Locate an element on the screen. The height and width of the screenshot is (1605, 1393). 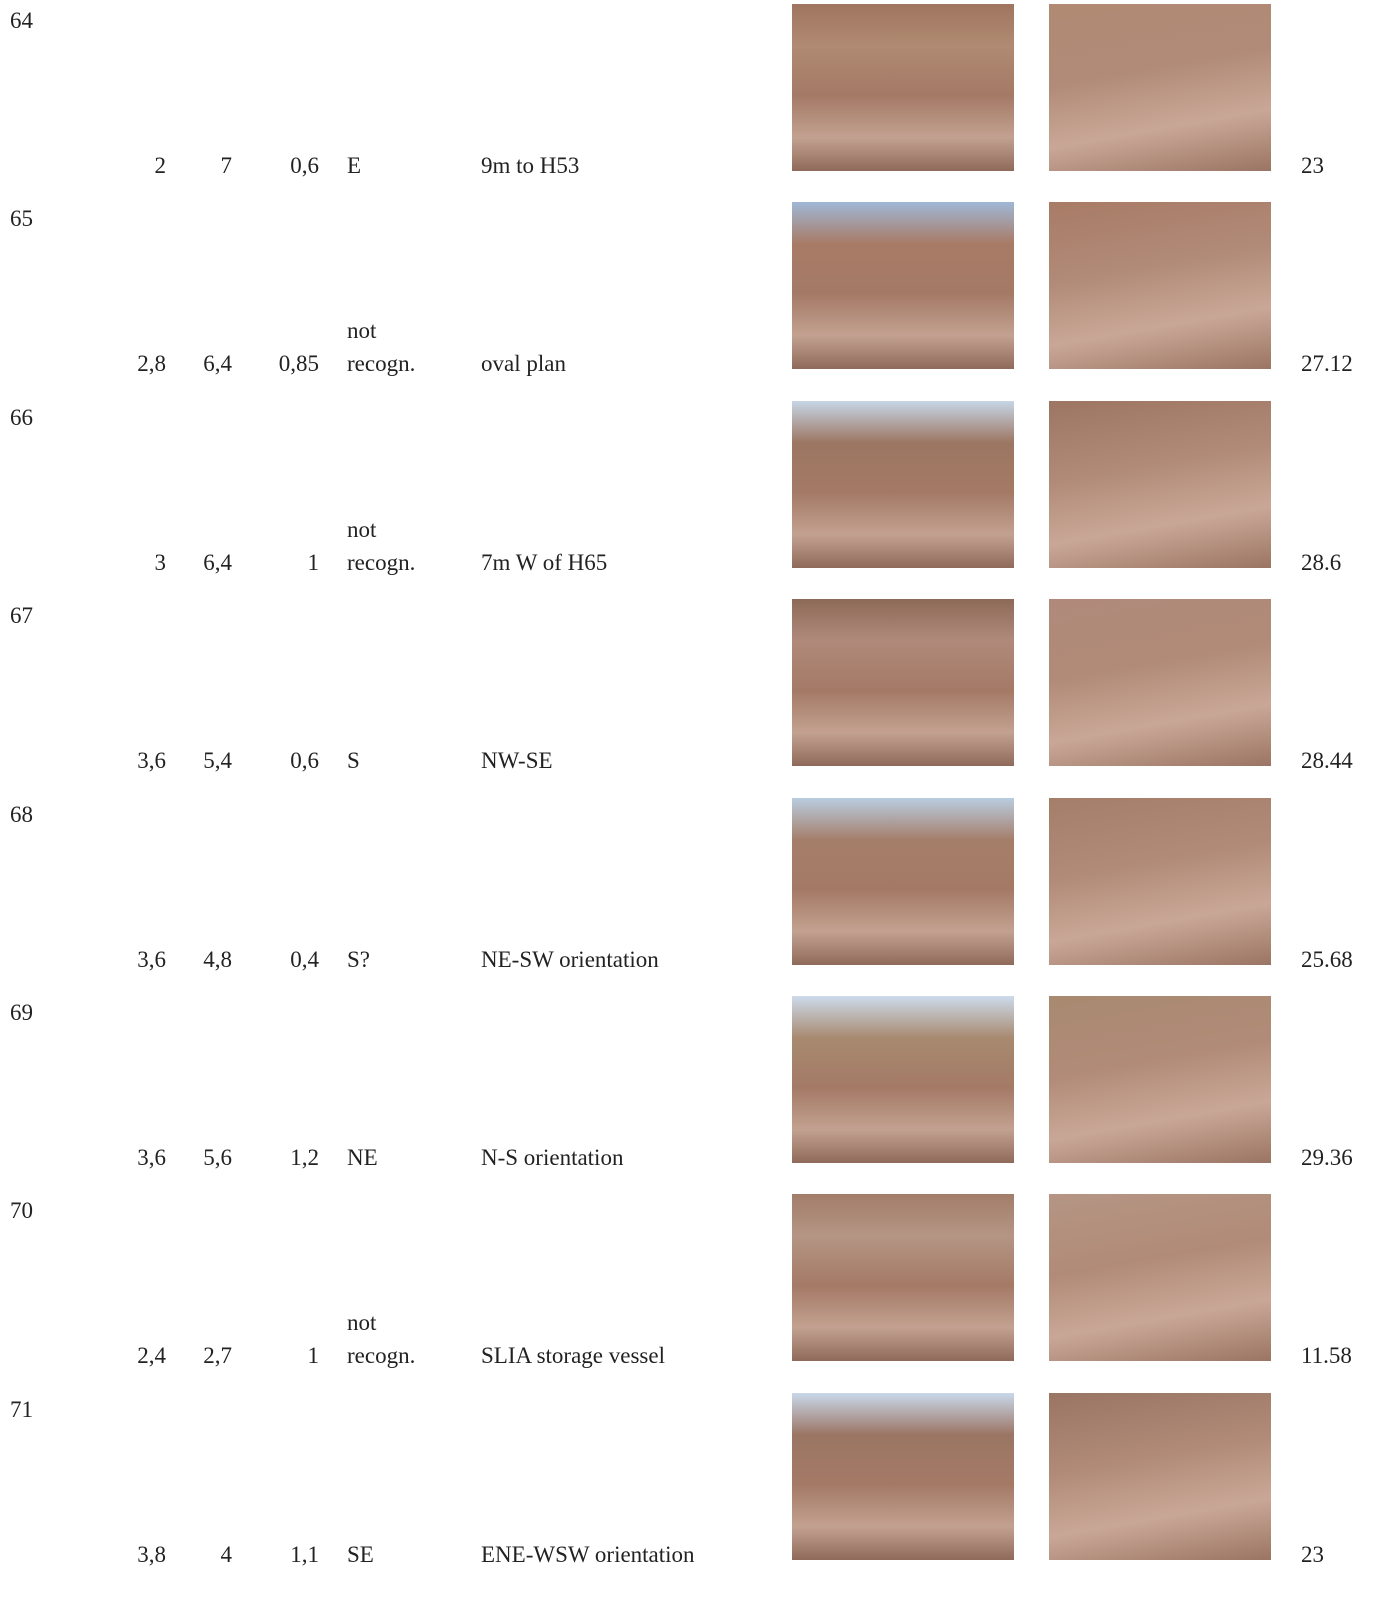
area-cell: 27.12 is located at coordinates (1327, 364).